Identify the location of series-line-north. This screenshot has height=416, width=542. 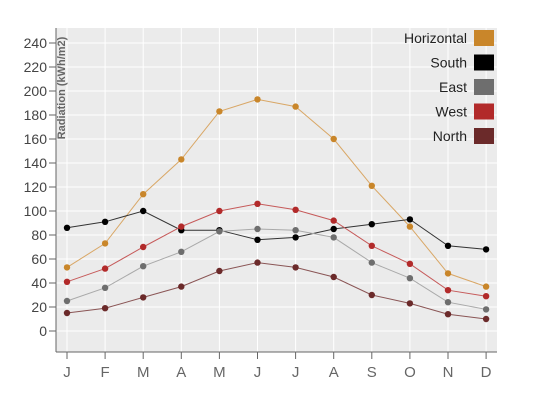
(276, 291).